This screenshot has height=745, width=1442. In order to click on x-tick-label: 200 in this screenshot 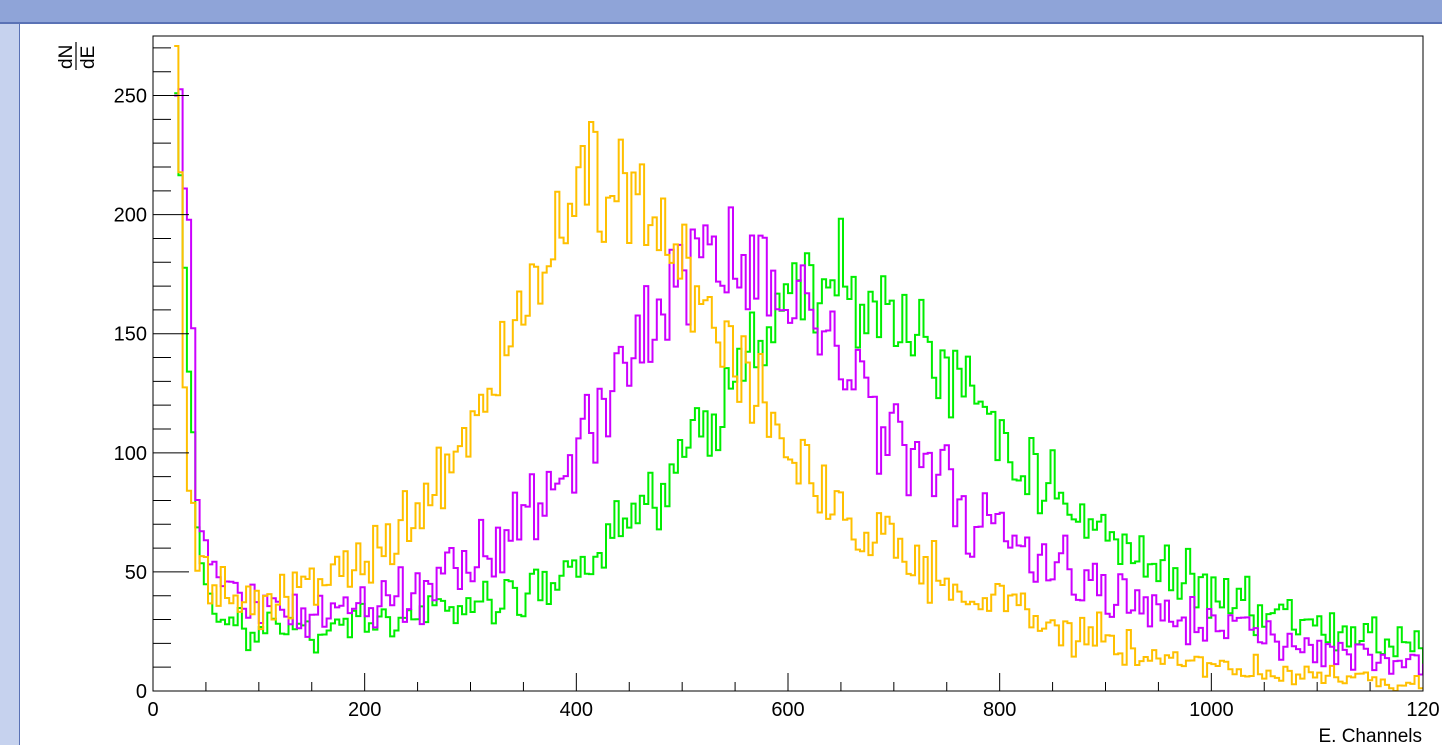, I will do `click(364, 710)`.